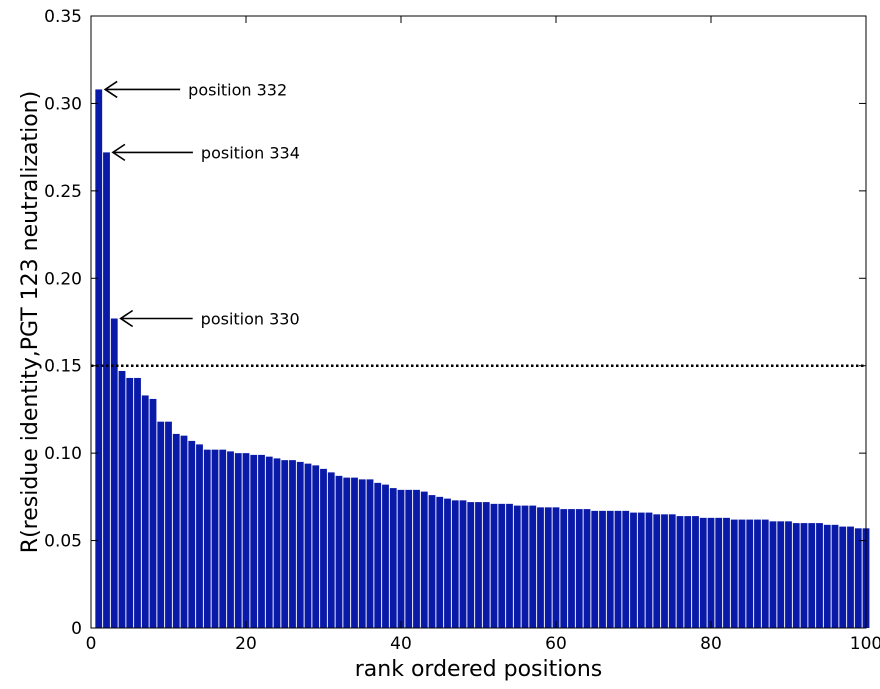 This screenshot has height=689, width=880. I want to click on y-tick-label: 0.05, so click(63, 542).